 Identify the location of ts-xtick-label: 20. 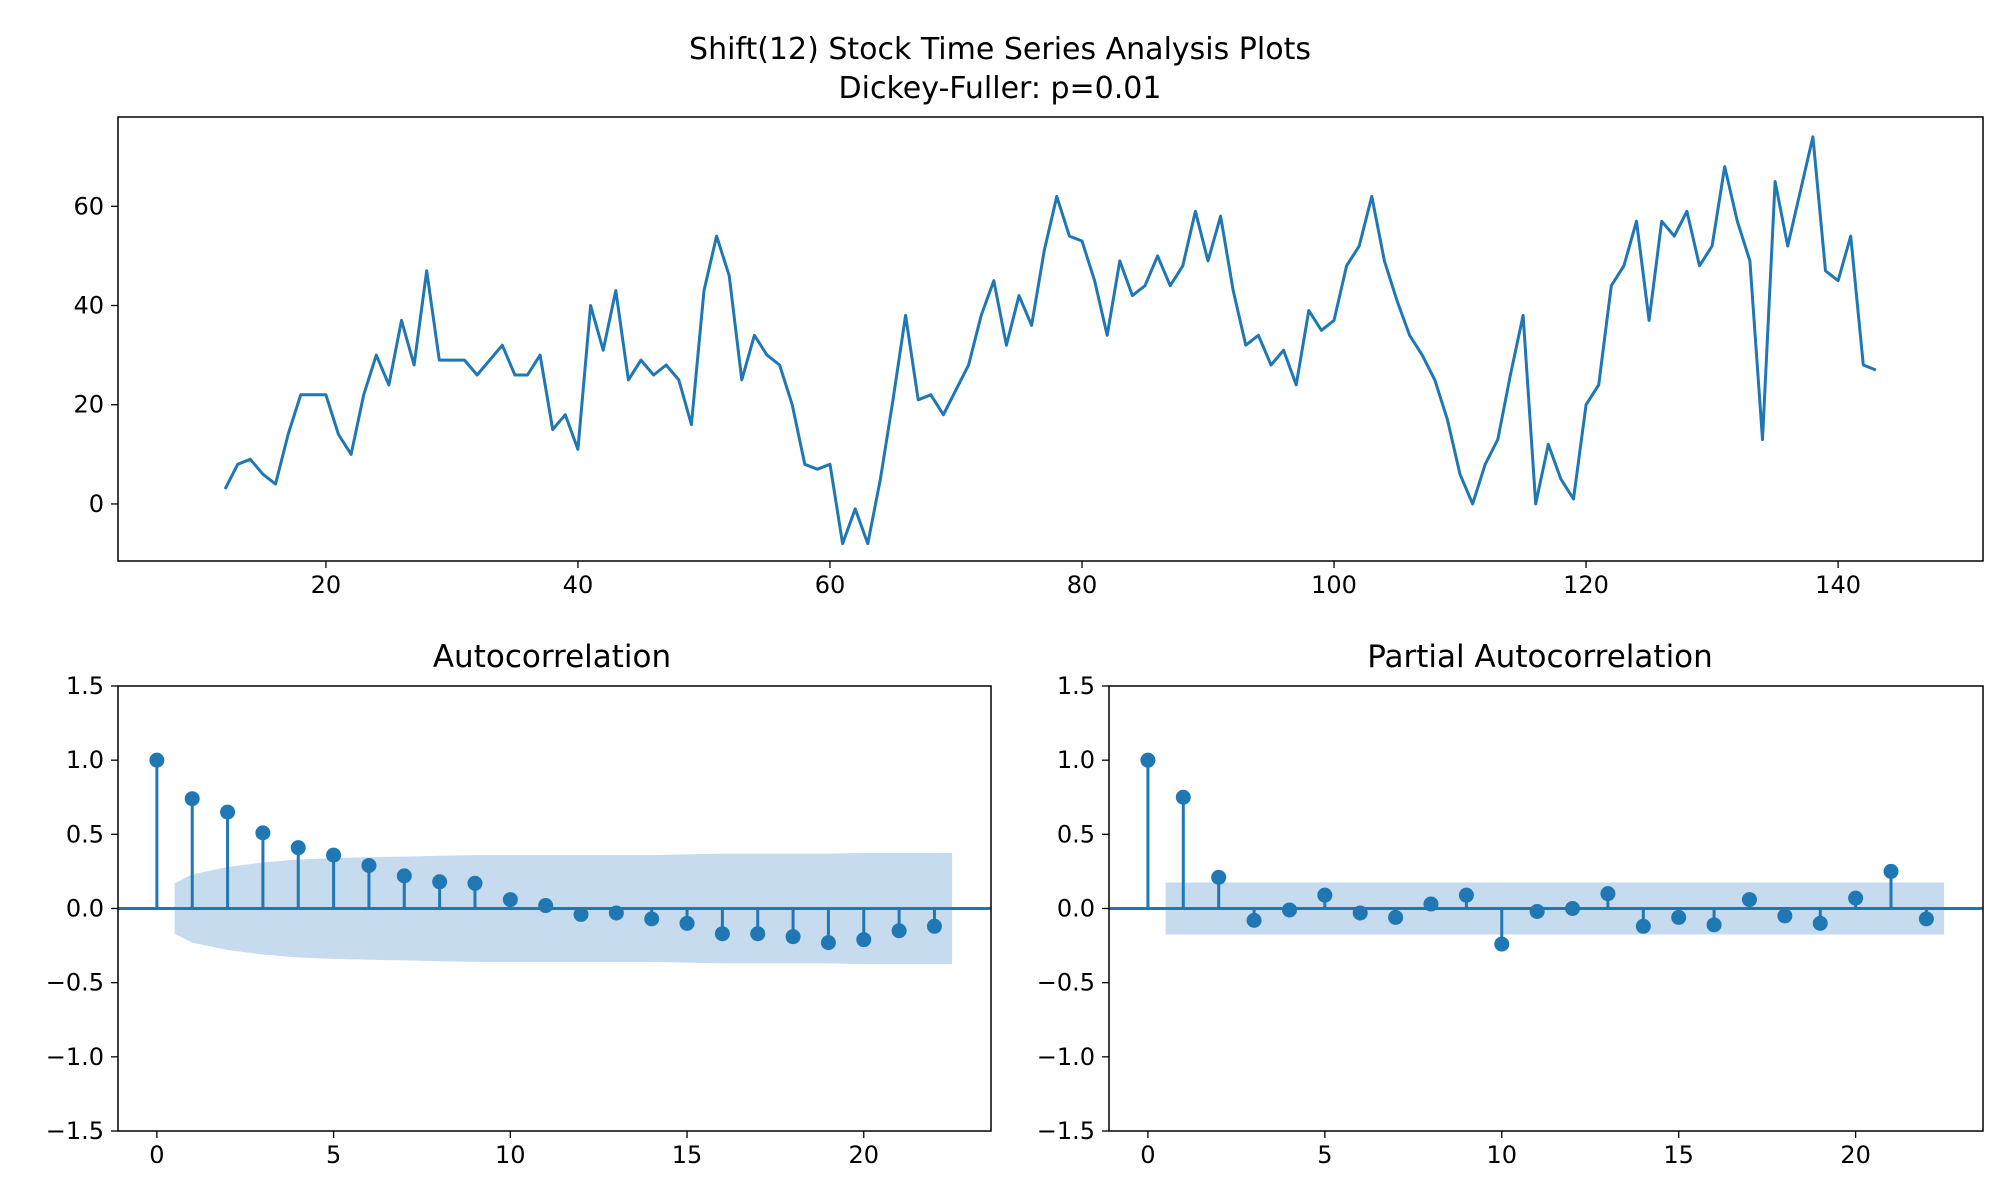
(326, 585).